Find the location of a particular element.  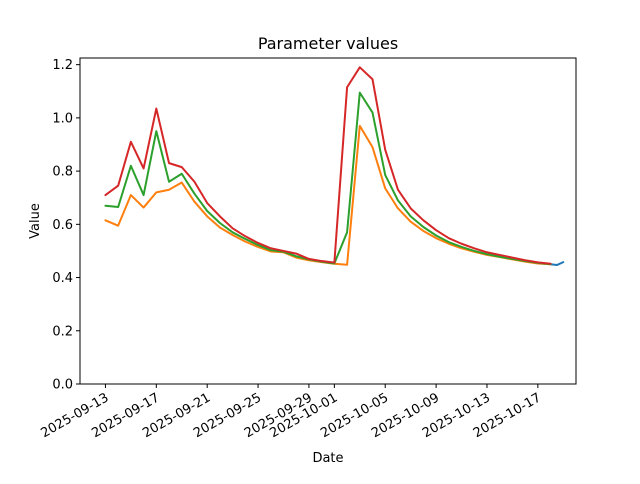

y-tick-label: 0.8 is located at coordinates (62, 172).